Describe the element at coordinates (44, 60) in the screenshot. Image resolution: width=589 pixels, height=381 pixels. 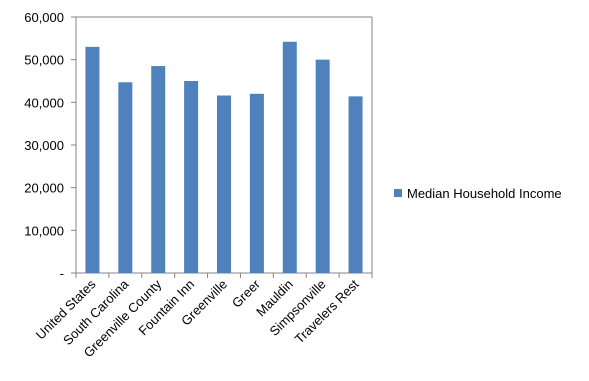
I see `y-tick-label: 50,000` at that location.